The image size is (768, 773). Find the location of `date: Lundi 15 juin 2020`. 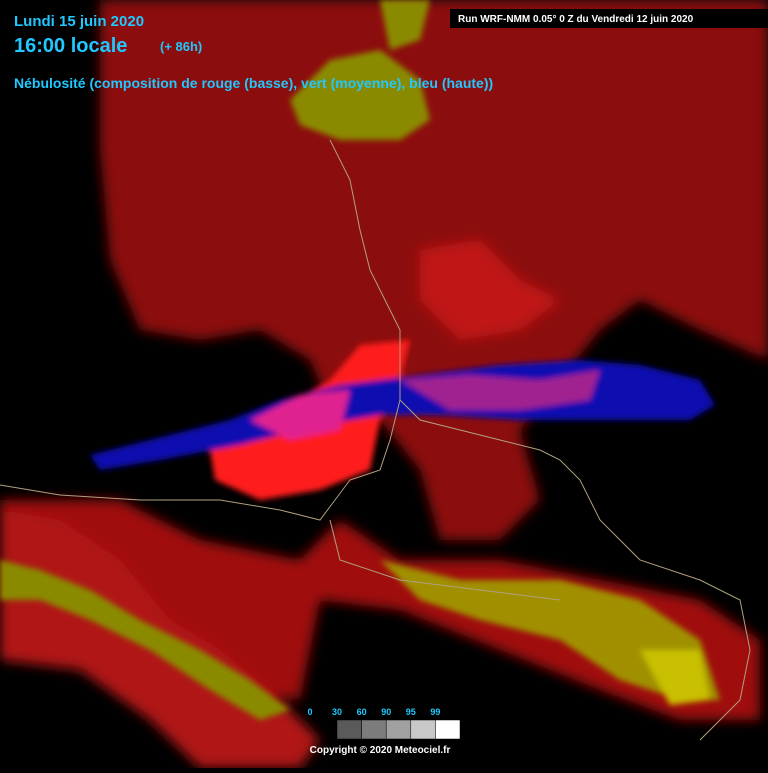

date: Lundi 15 juin 2020 is located at coordinates (79, 21).